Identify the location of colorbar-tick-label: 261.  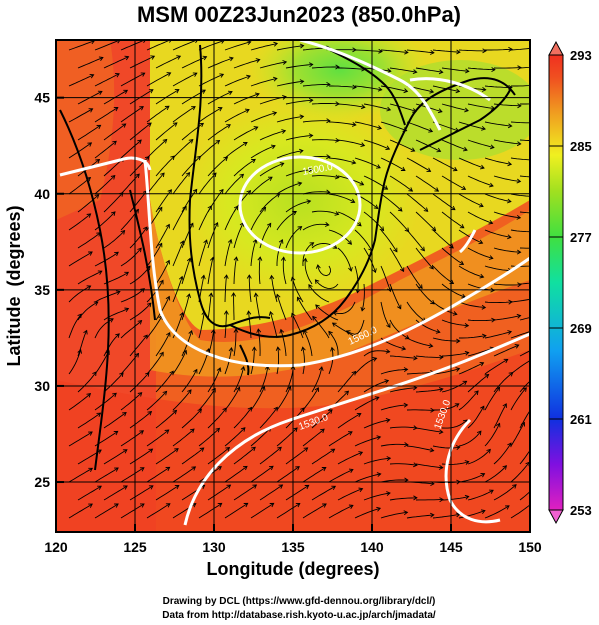
(581, 419).